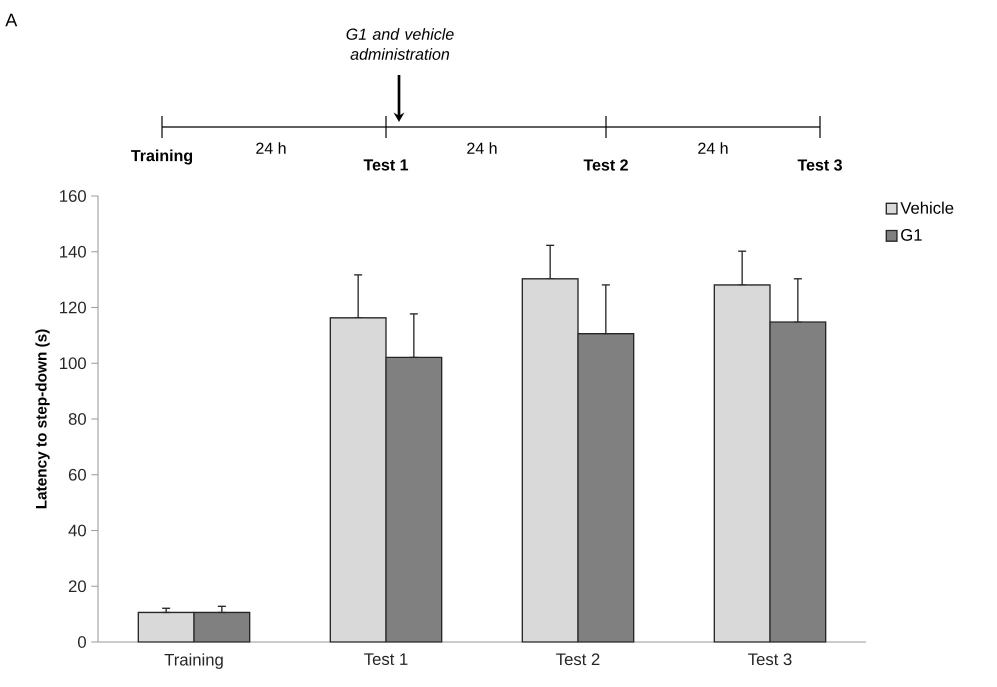  Describe the element at coordinates (578, 659) in the screenshot. I see `x-tick-label: Test 2` at that location.